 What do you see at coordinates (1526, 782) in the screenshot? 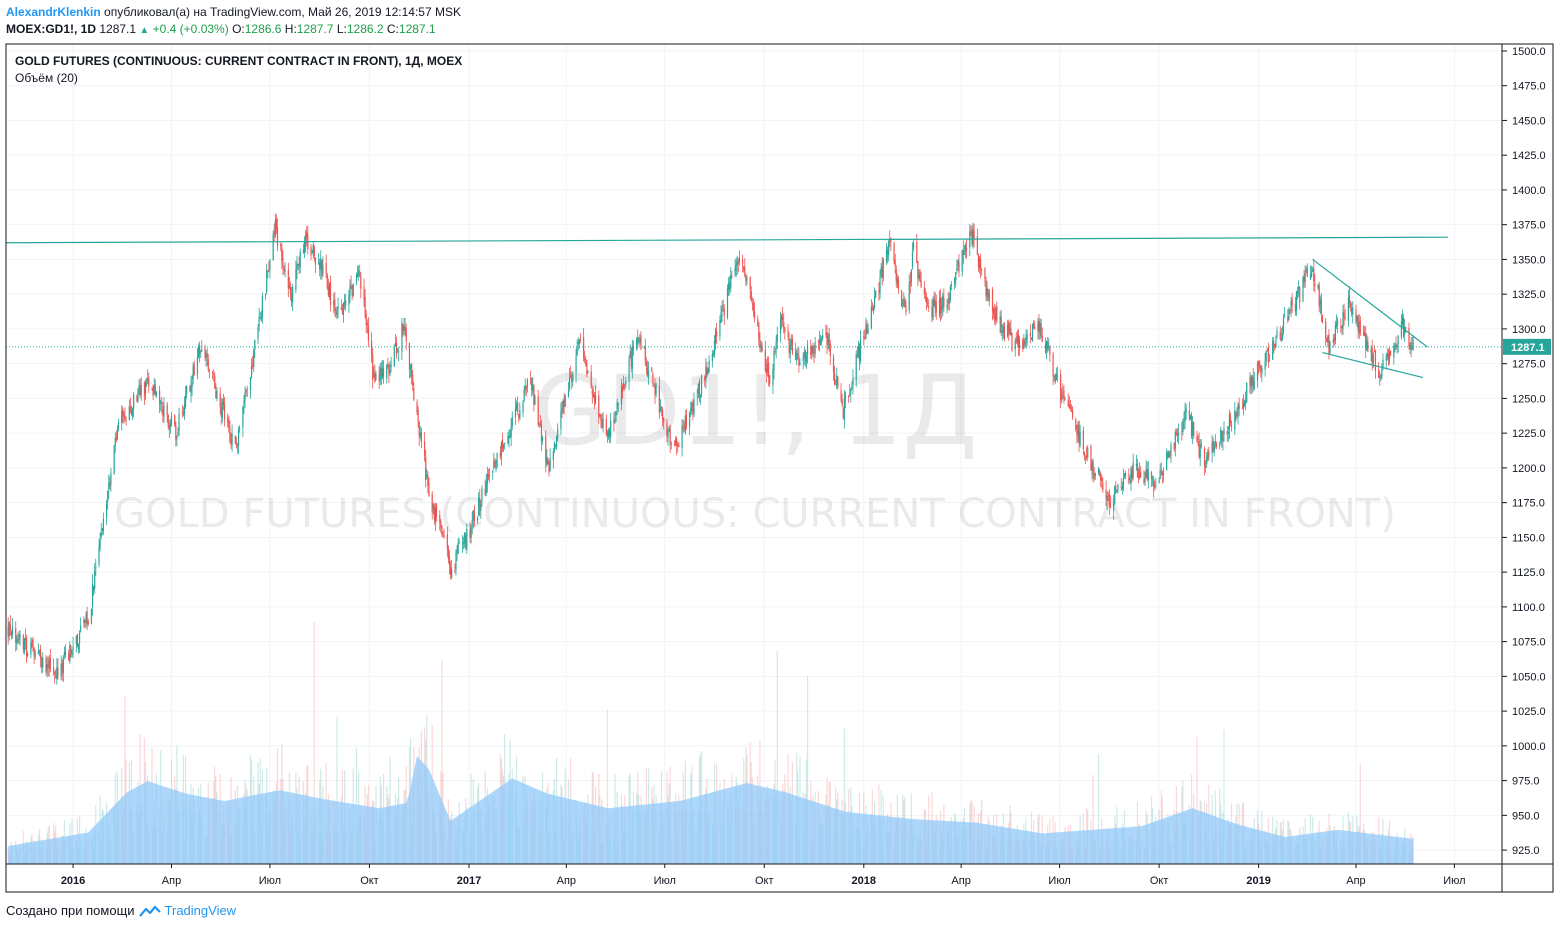
I see `price-tick-label: 975.0` at bounding box center [1526, 782].